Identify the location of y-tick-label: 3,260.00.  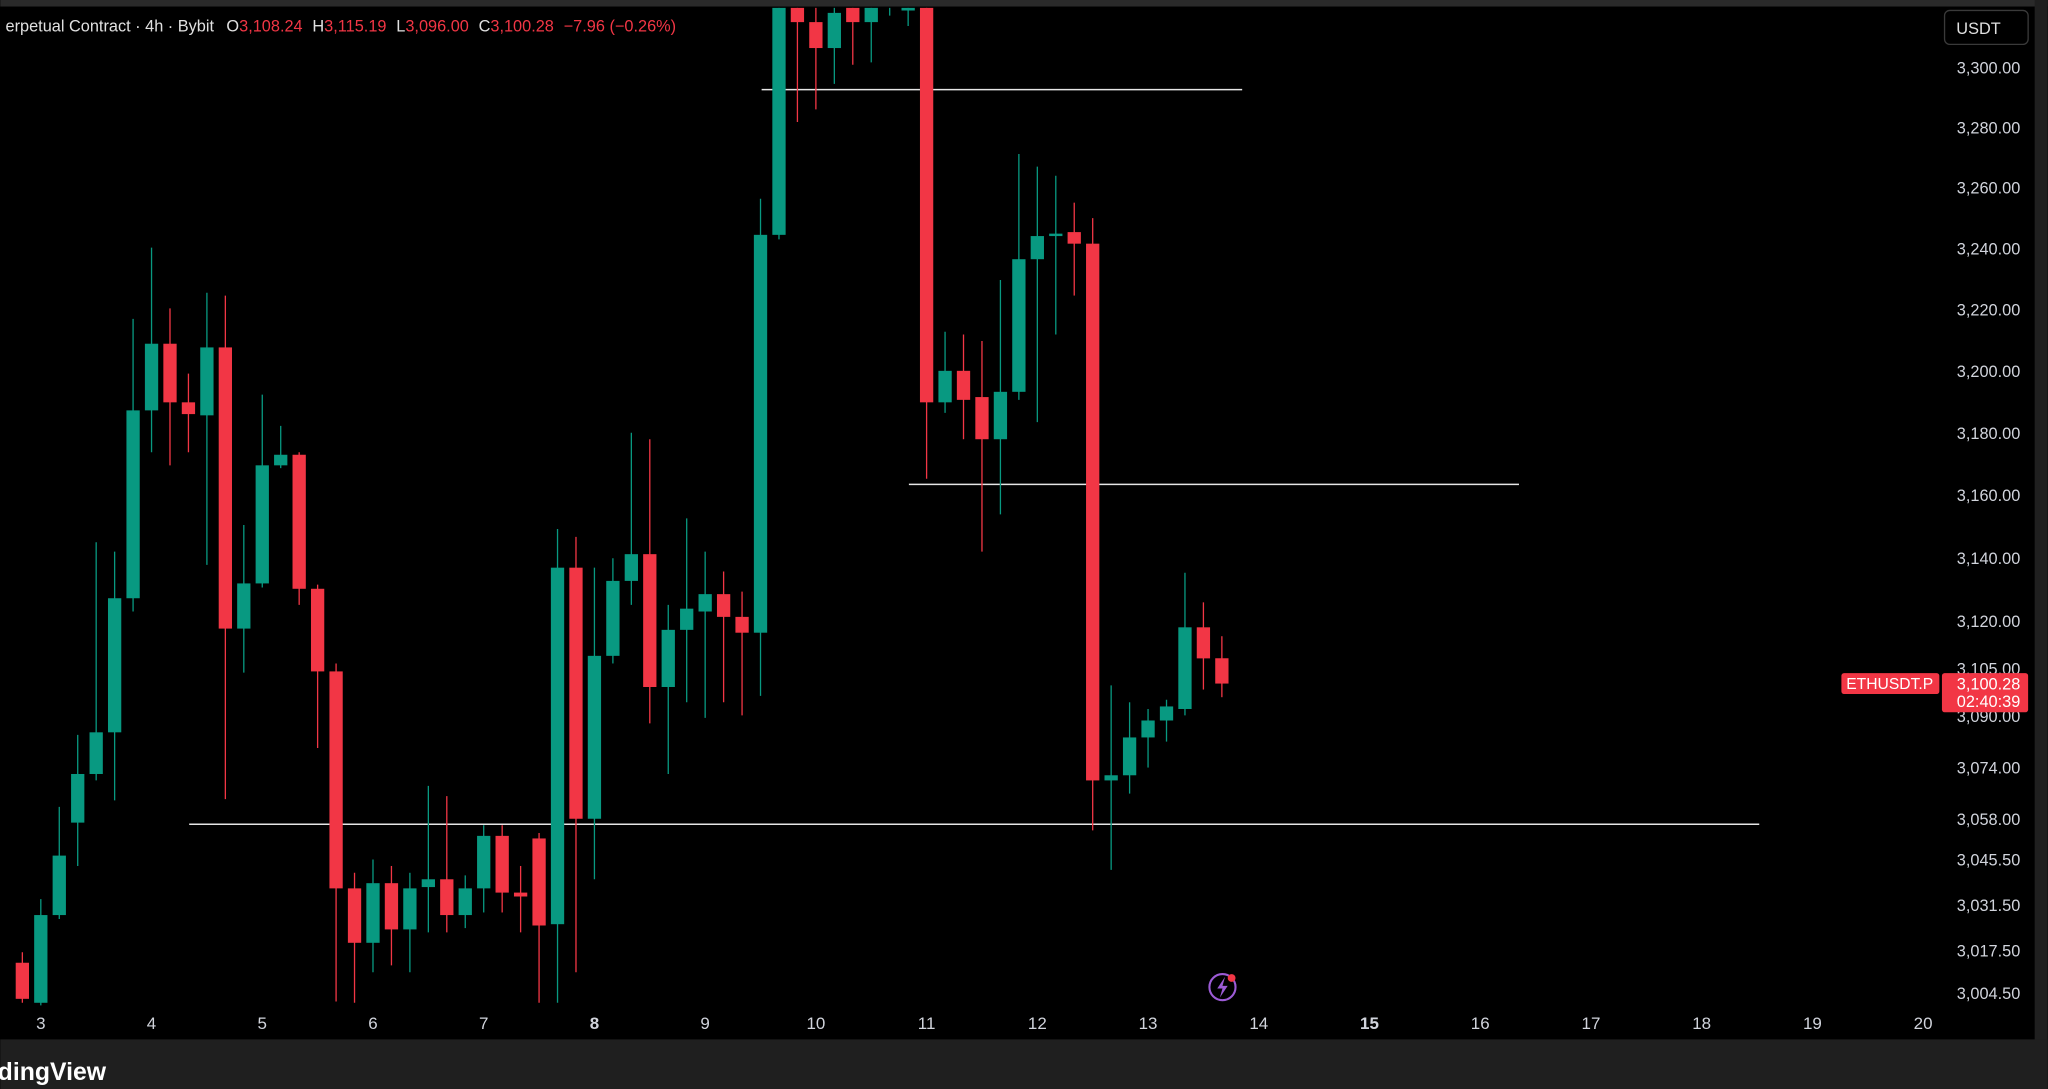
(1989, 189).